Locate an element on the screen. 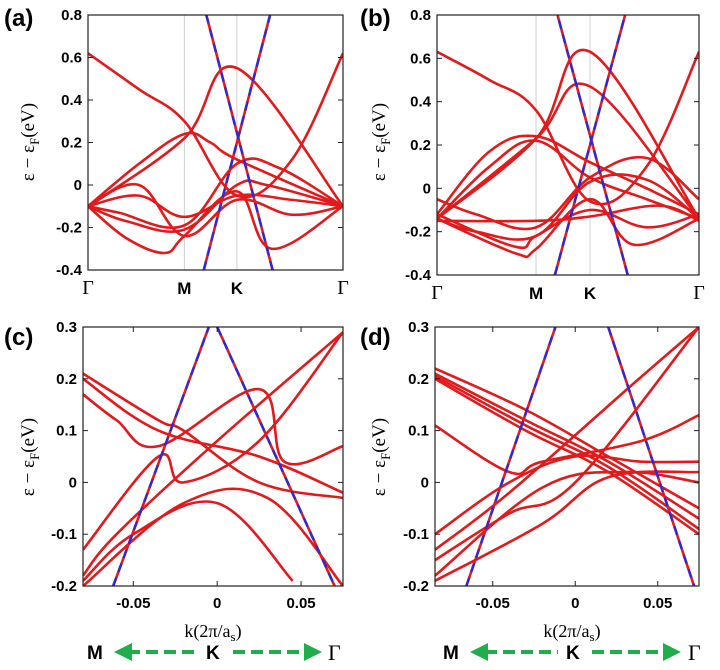 The width and height of the screenshot is (720, 670). direction-left-label-d: M is located at coordinates (451, 653).